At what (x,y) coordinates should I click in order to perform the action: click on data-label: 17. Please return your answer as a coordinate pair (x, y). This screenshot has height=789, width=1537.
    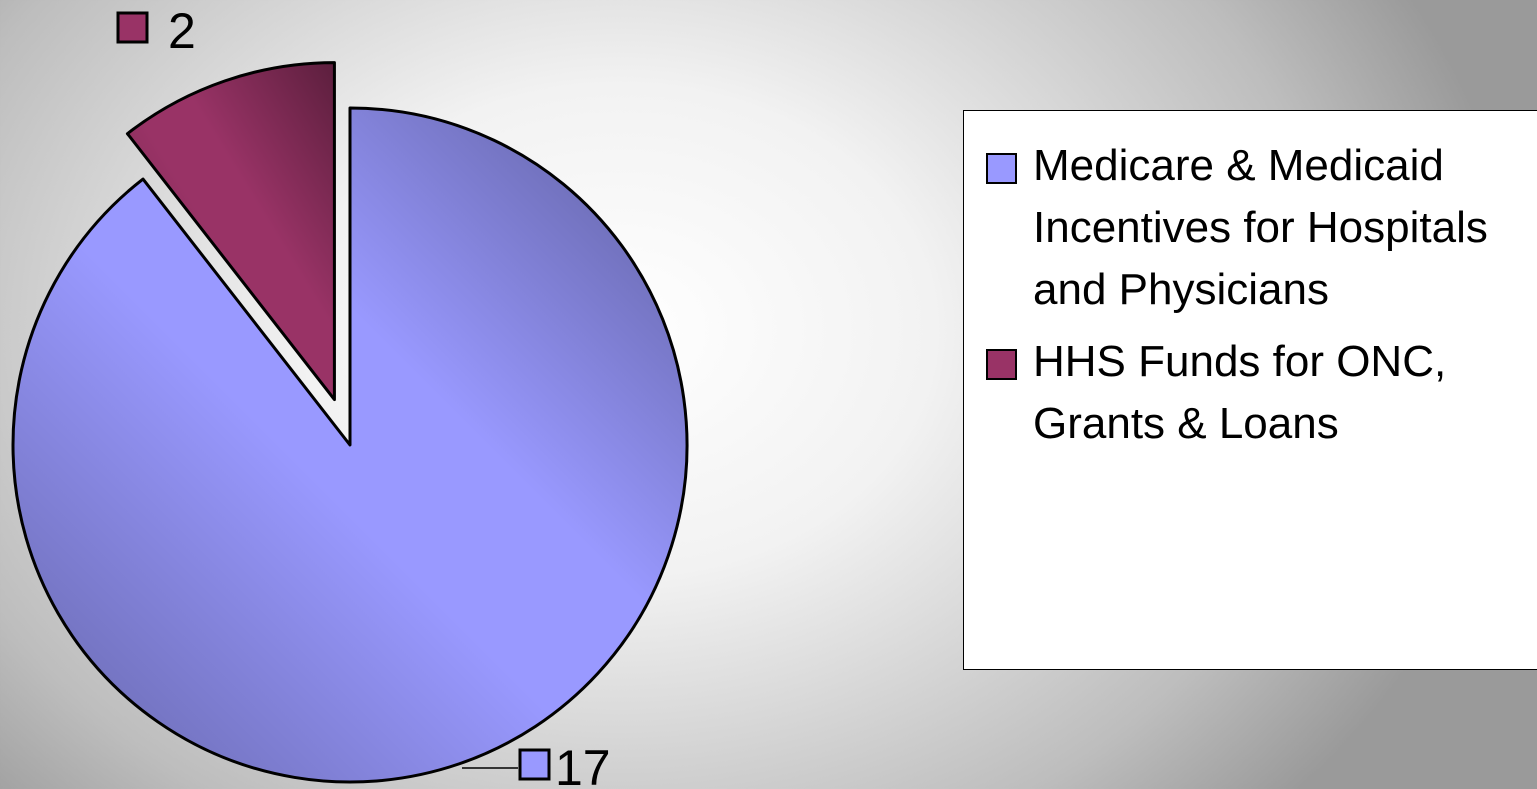
    Looking at the image, I should click on (583, 764).